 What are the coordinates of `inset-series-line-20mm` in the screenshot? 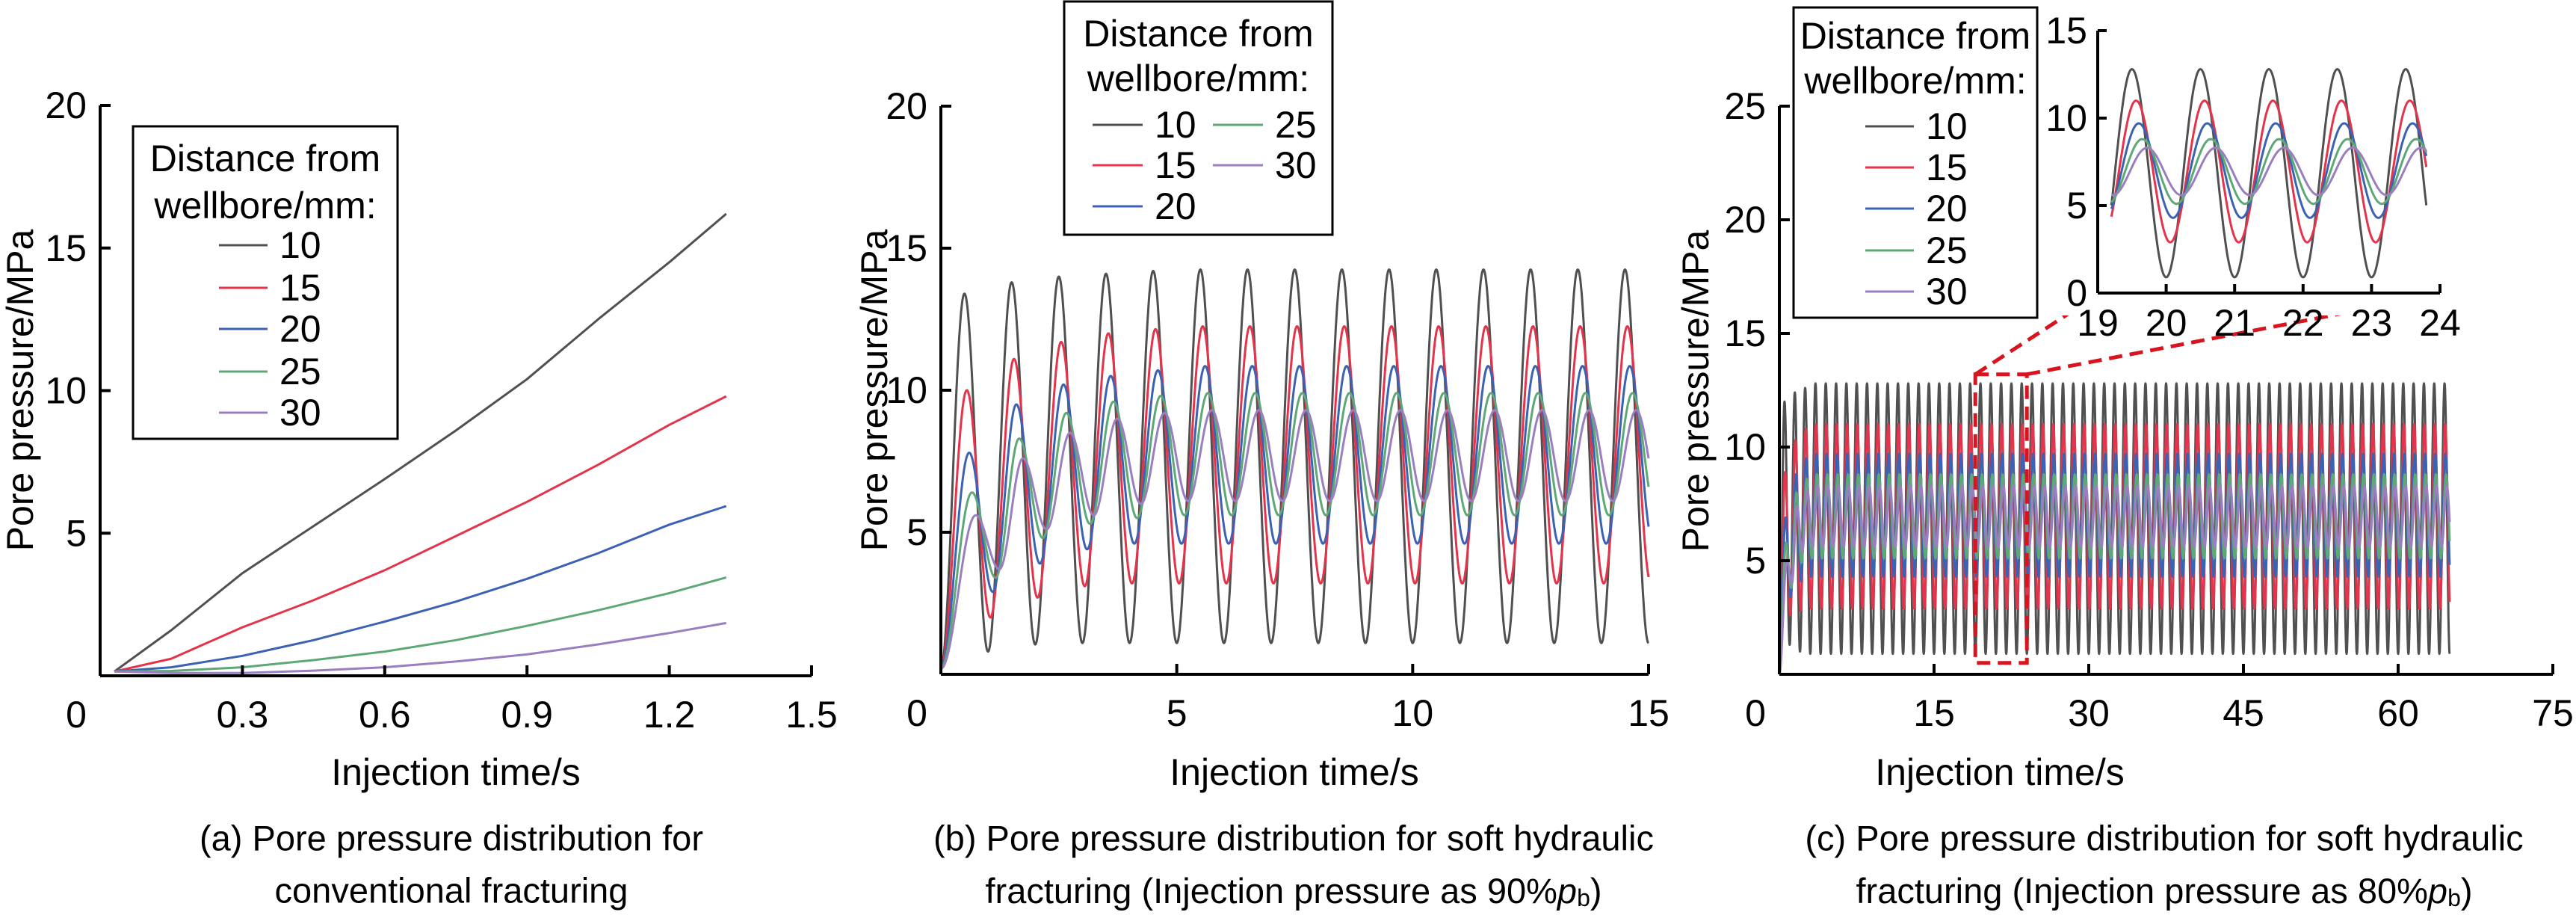 It's located at (2269, 170).